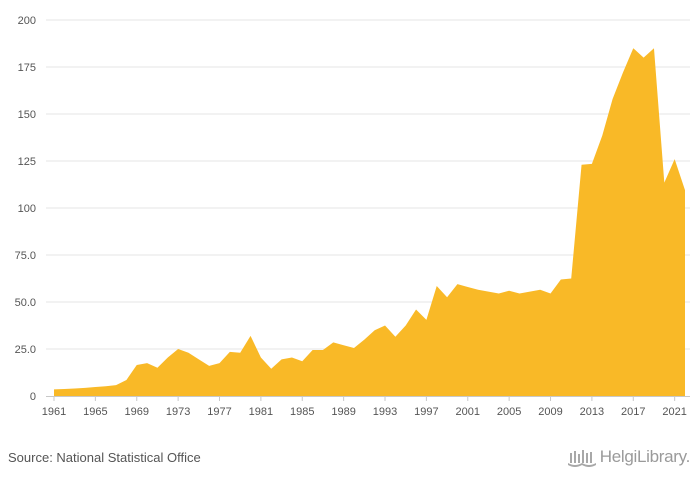 The width and height of the screenshot is (700, 483). What do you see at coordinates (550, 412) in the screenshot?
I see `x-tick-label: 2009` at bounding box center [550, 412].